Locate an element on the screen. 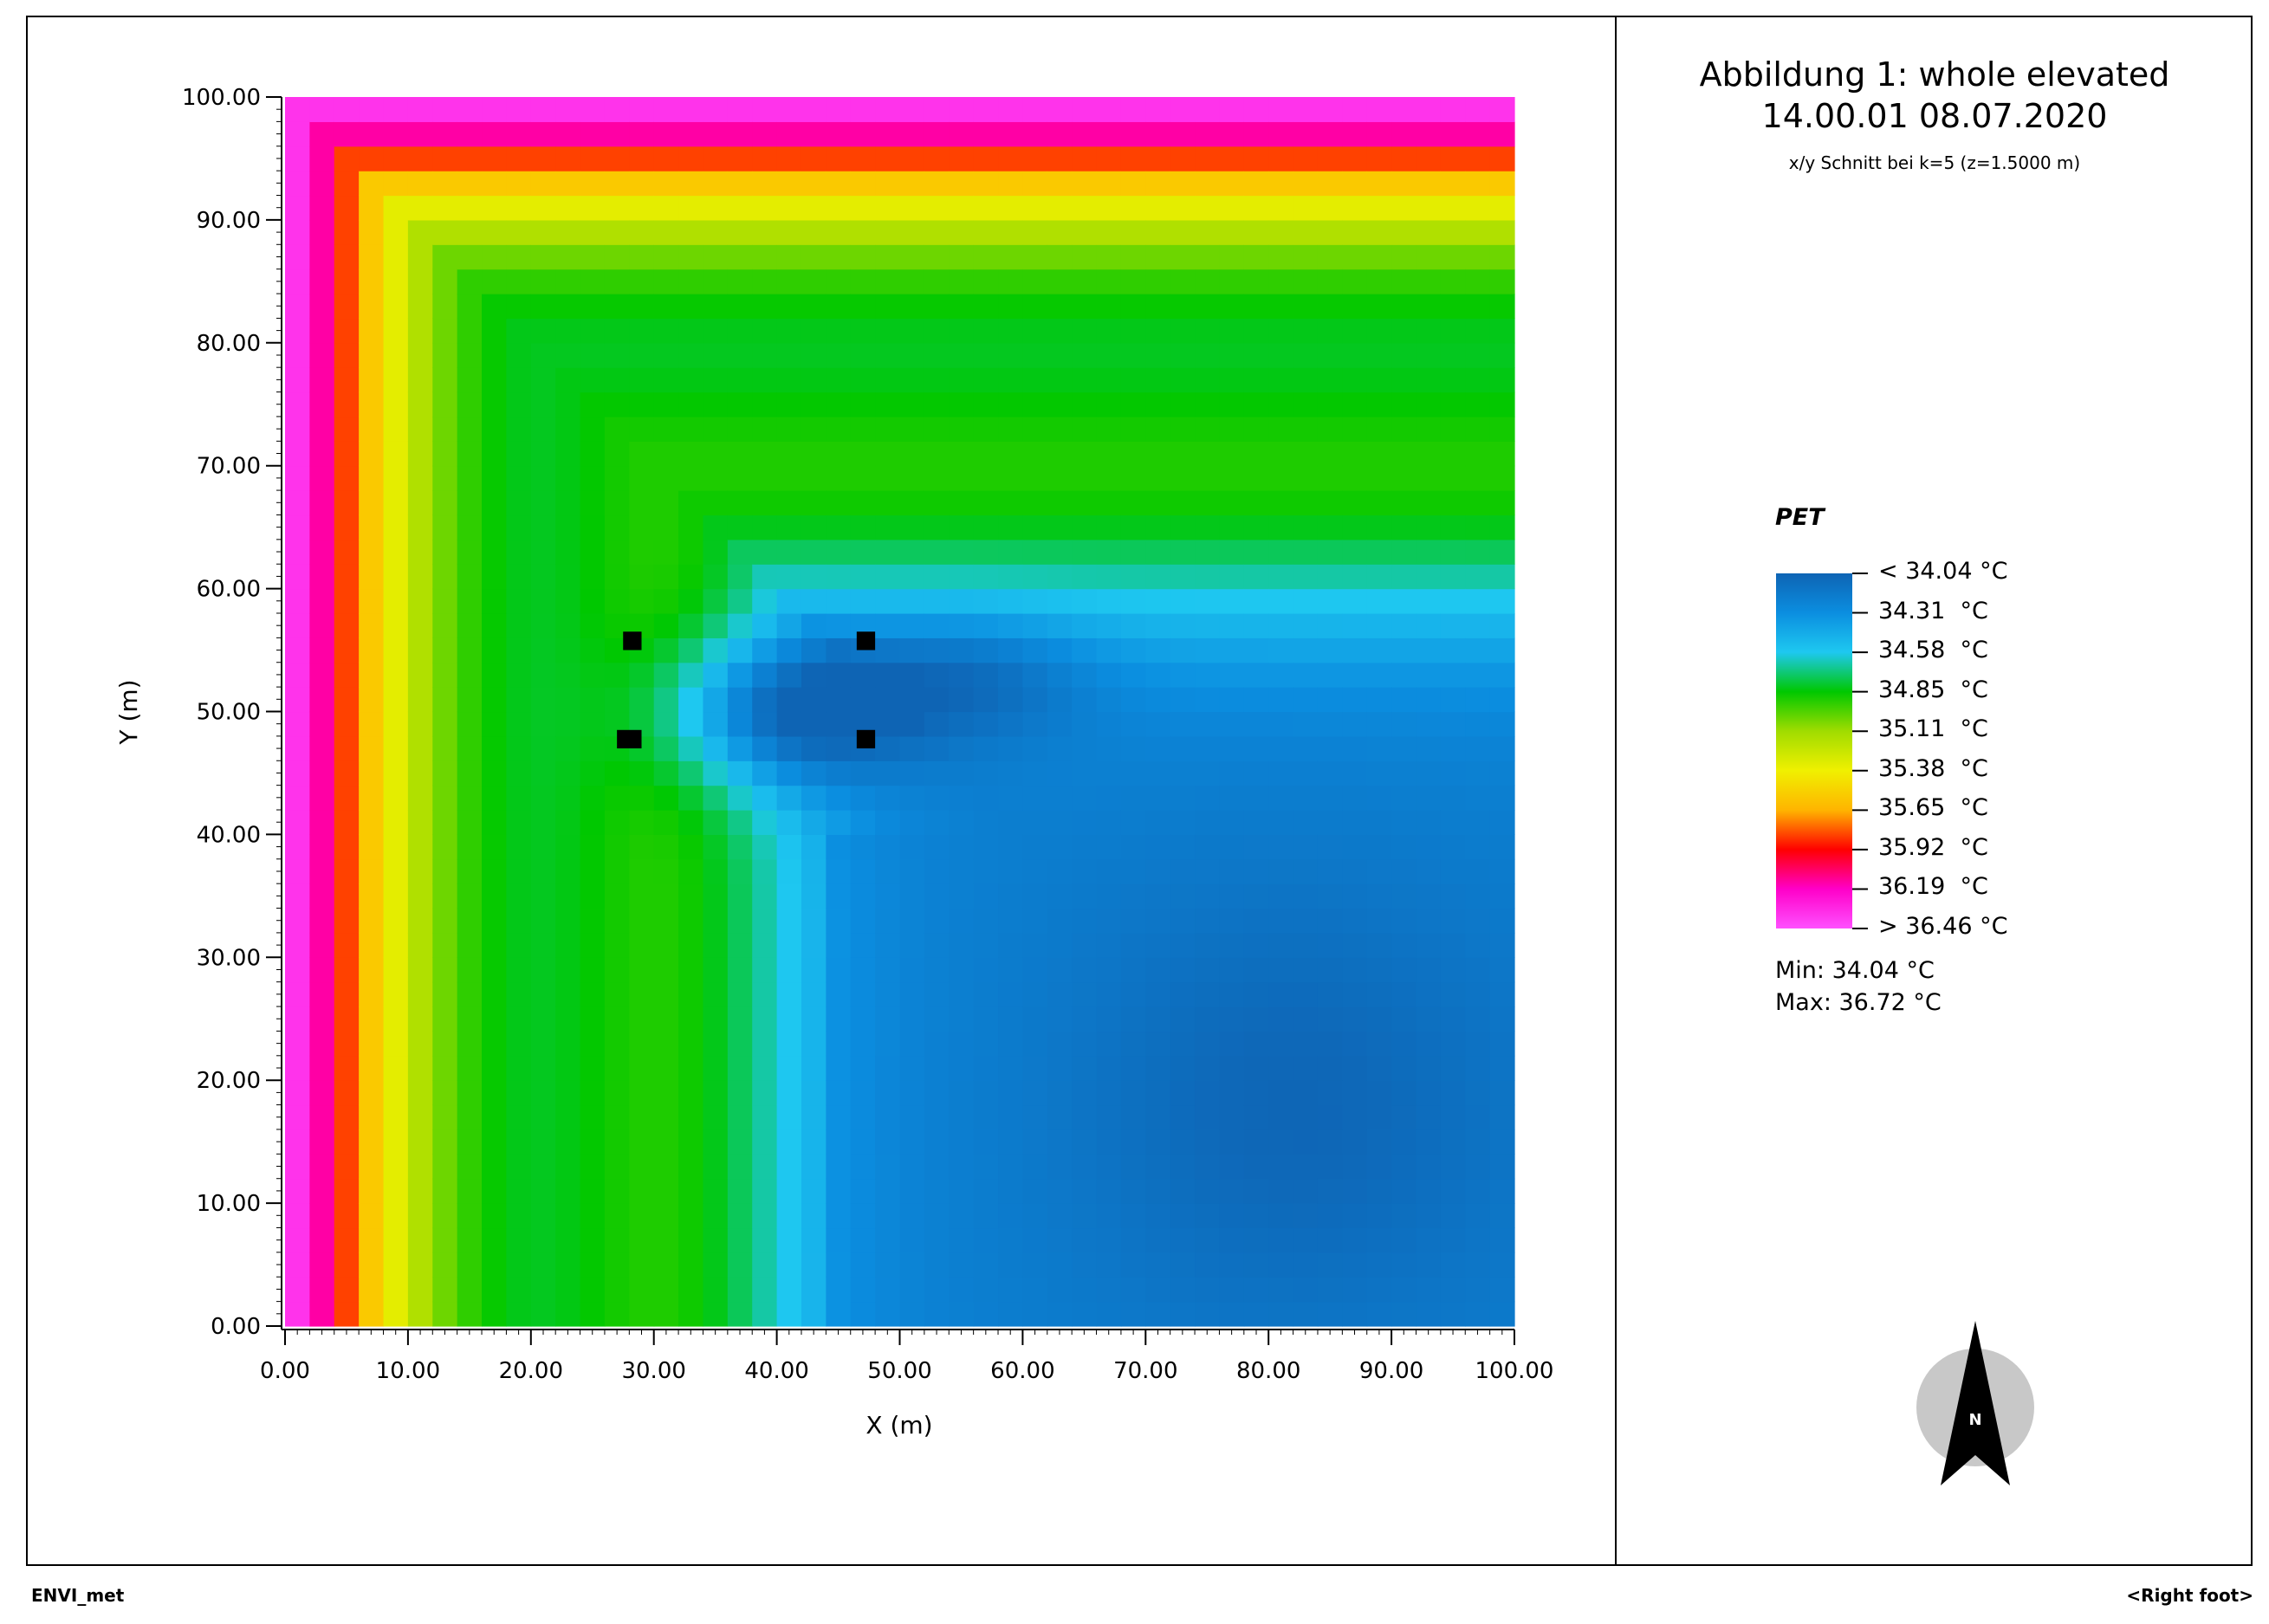 The width and height of the screenshot is (2269, 1624). colorbar-label: 36.19 °C is located at coordinates (1933, 887).